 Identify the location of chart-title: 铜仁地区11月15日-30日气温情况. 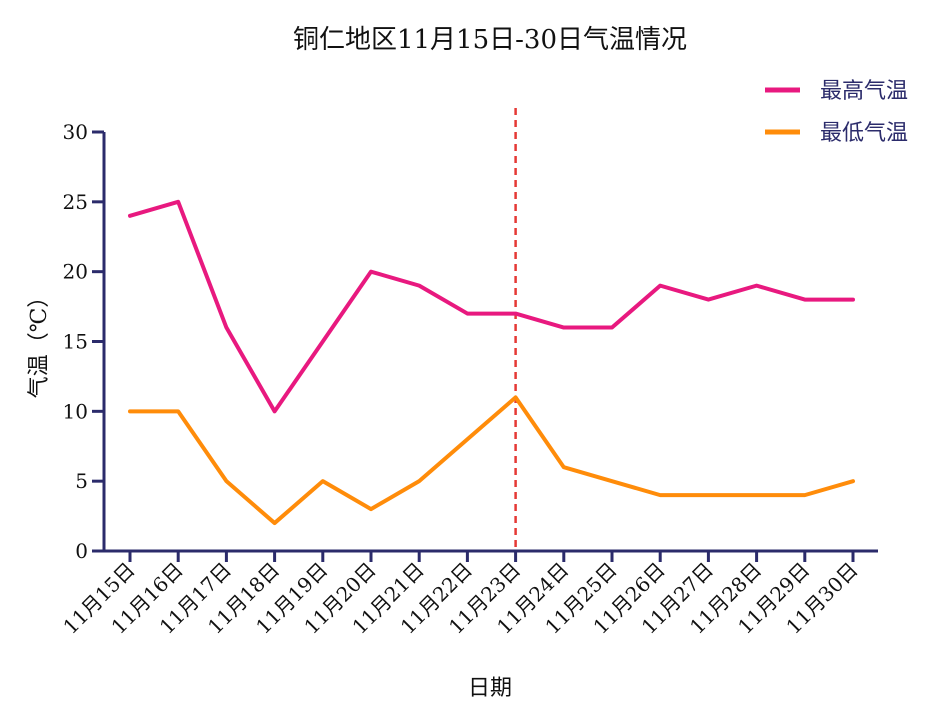
(490, 40).